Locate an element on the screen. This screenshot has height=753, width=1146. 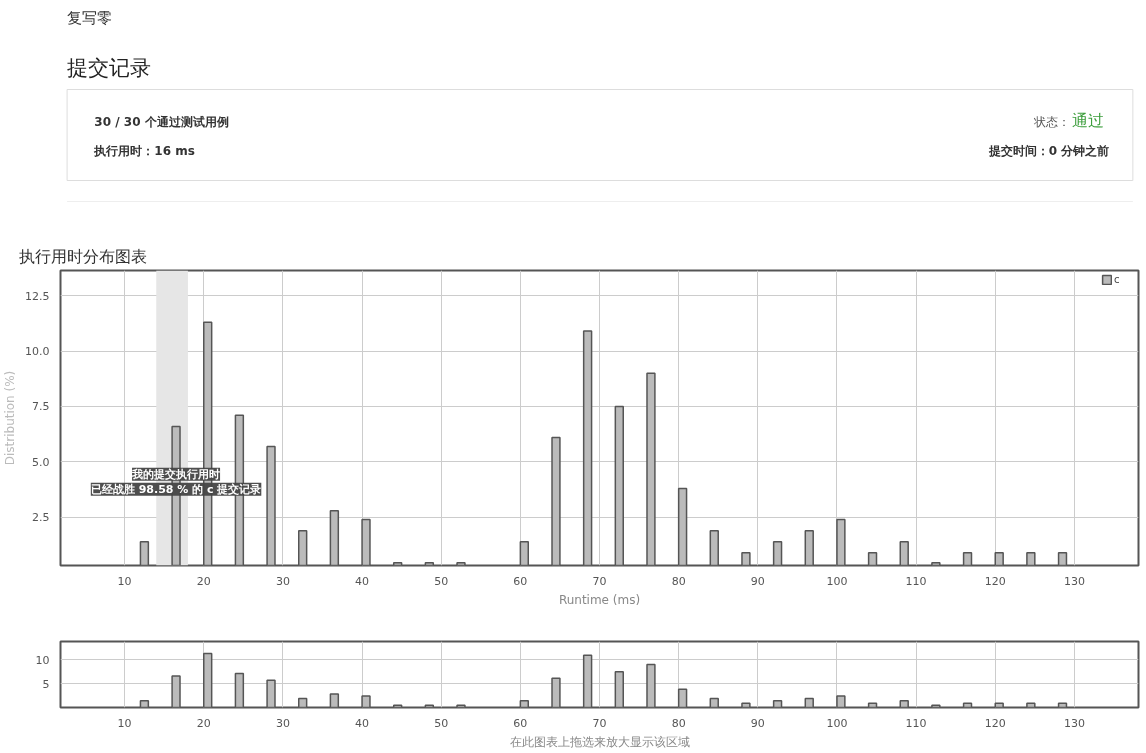
text: 状态： is located at coordinates (1051, 121).